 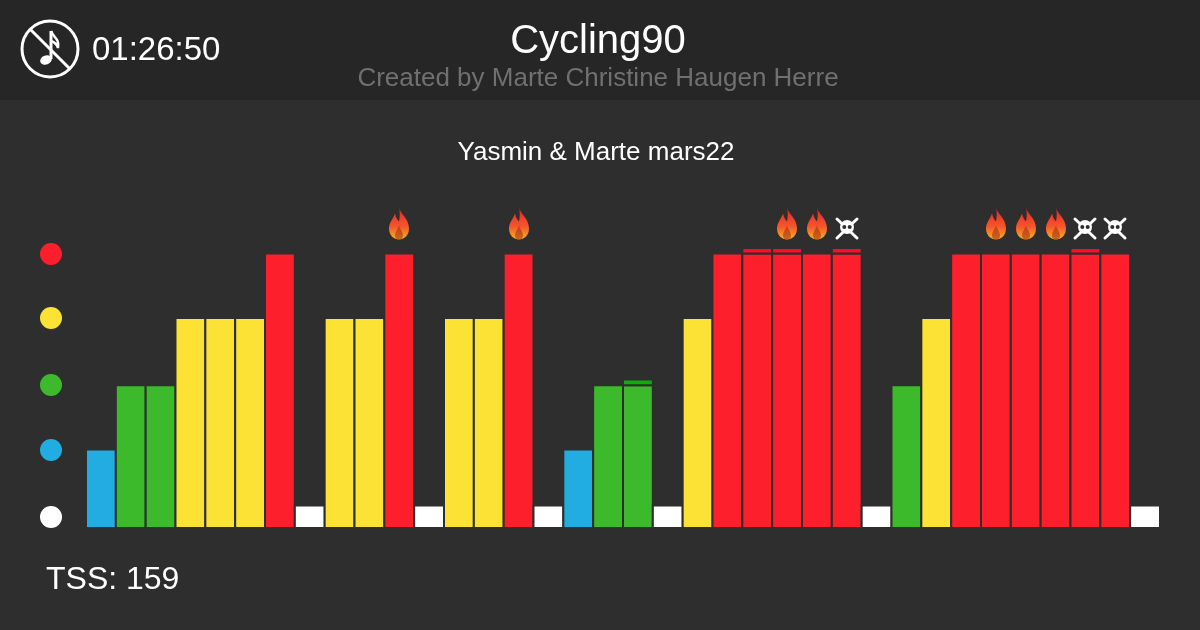 I want to click on chart-title: Cycling90, so click(x=598, y=39).